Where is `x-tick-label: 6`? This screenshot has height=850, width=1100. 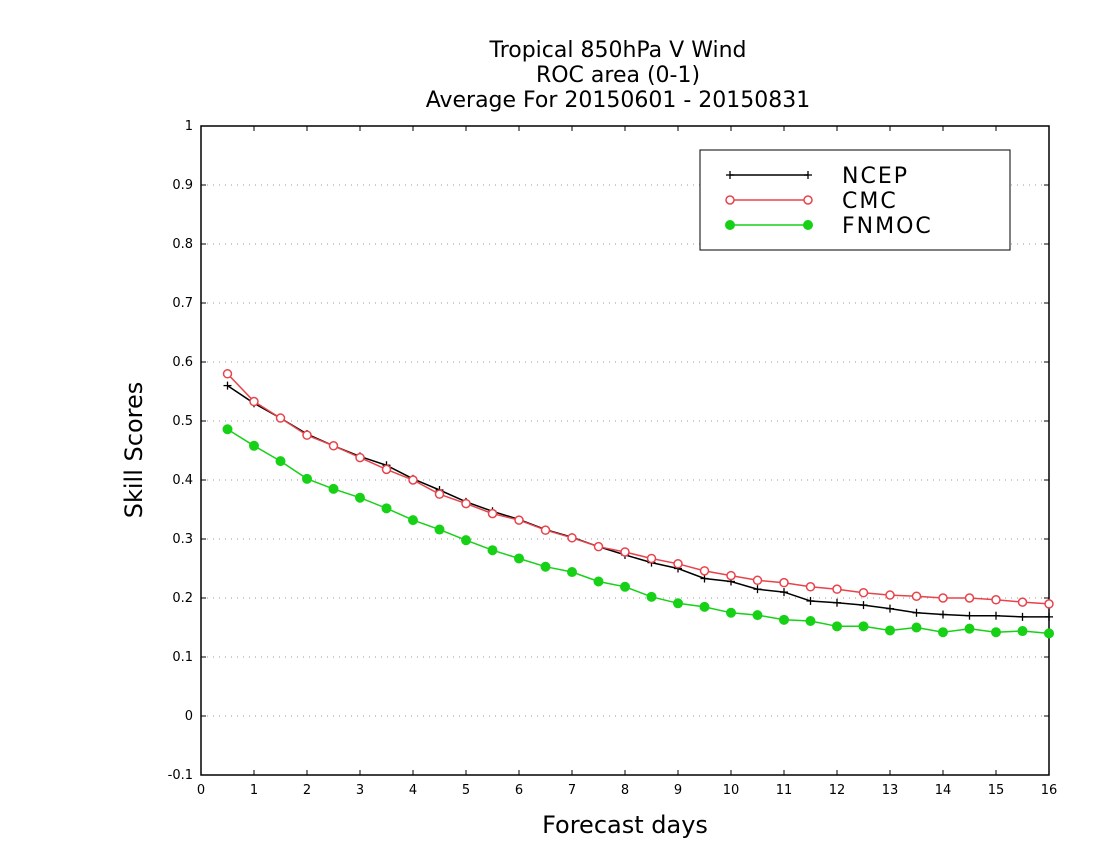 x-tick-label: 6 is located at coordinates (519, 790).